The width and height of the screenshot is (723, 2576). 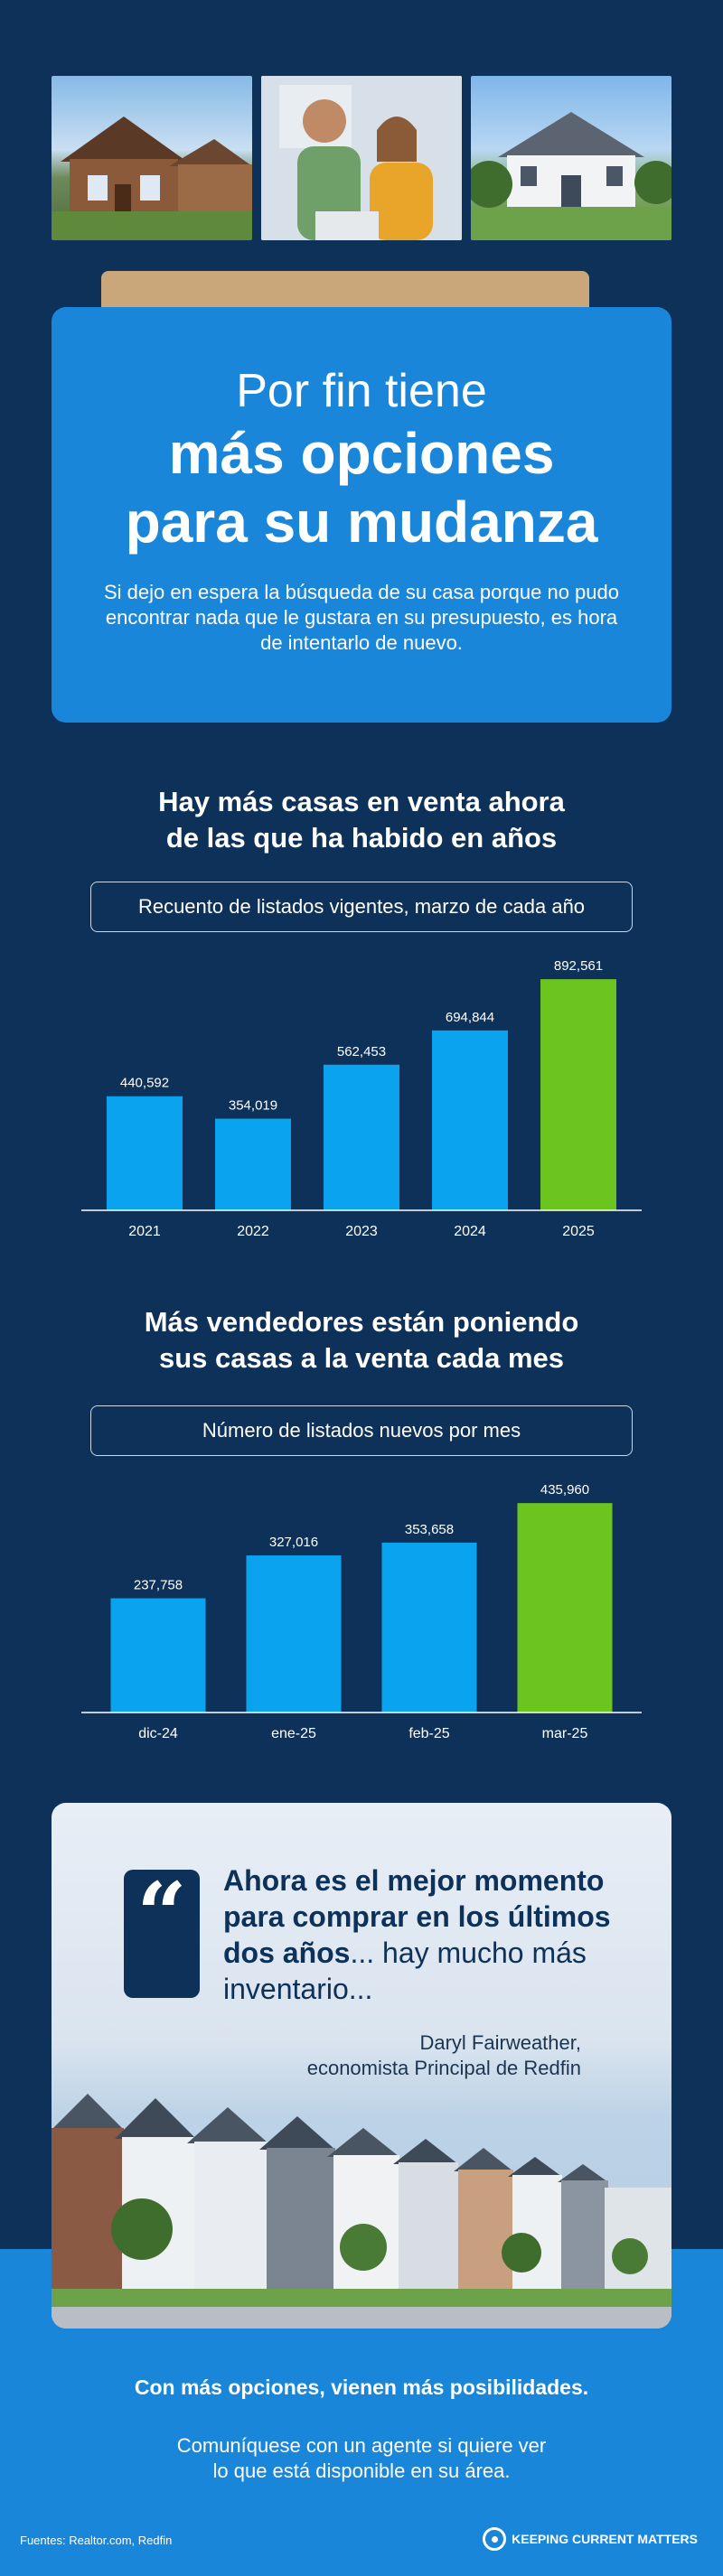 I want to click on house-photo-right, so click(x=571, y=158).